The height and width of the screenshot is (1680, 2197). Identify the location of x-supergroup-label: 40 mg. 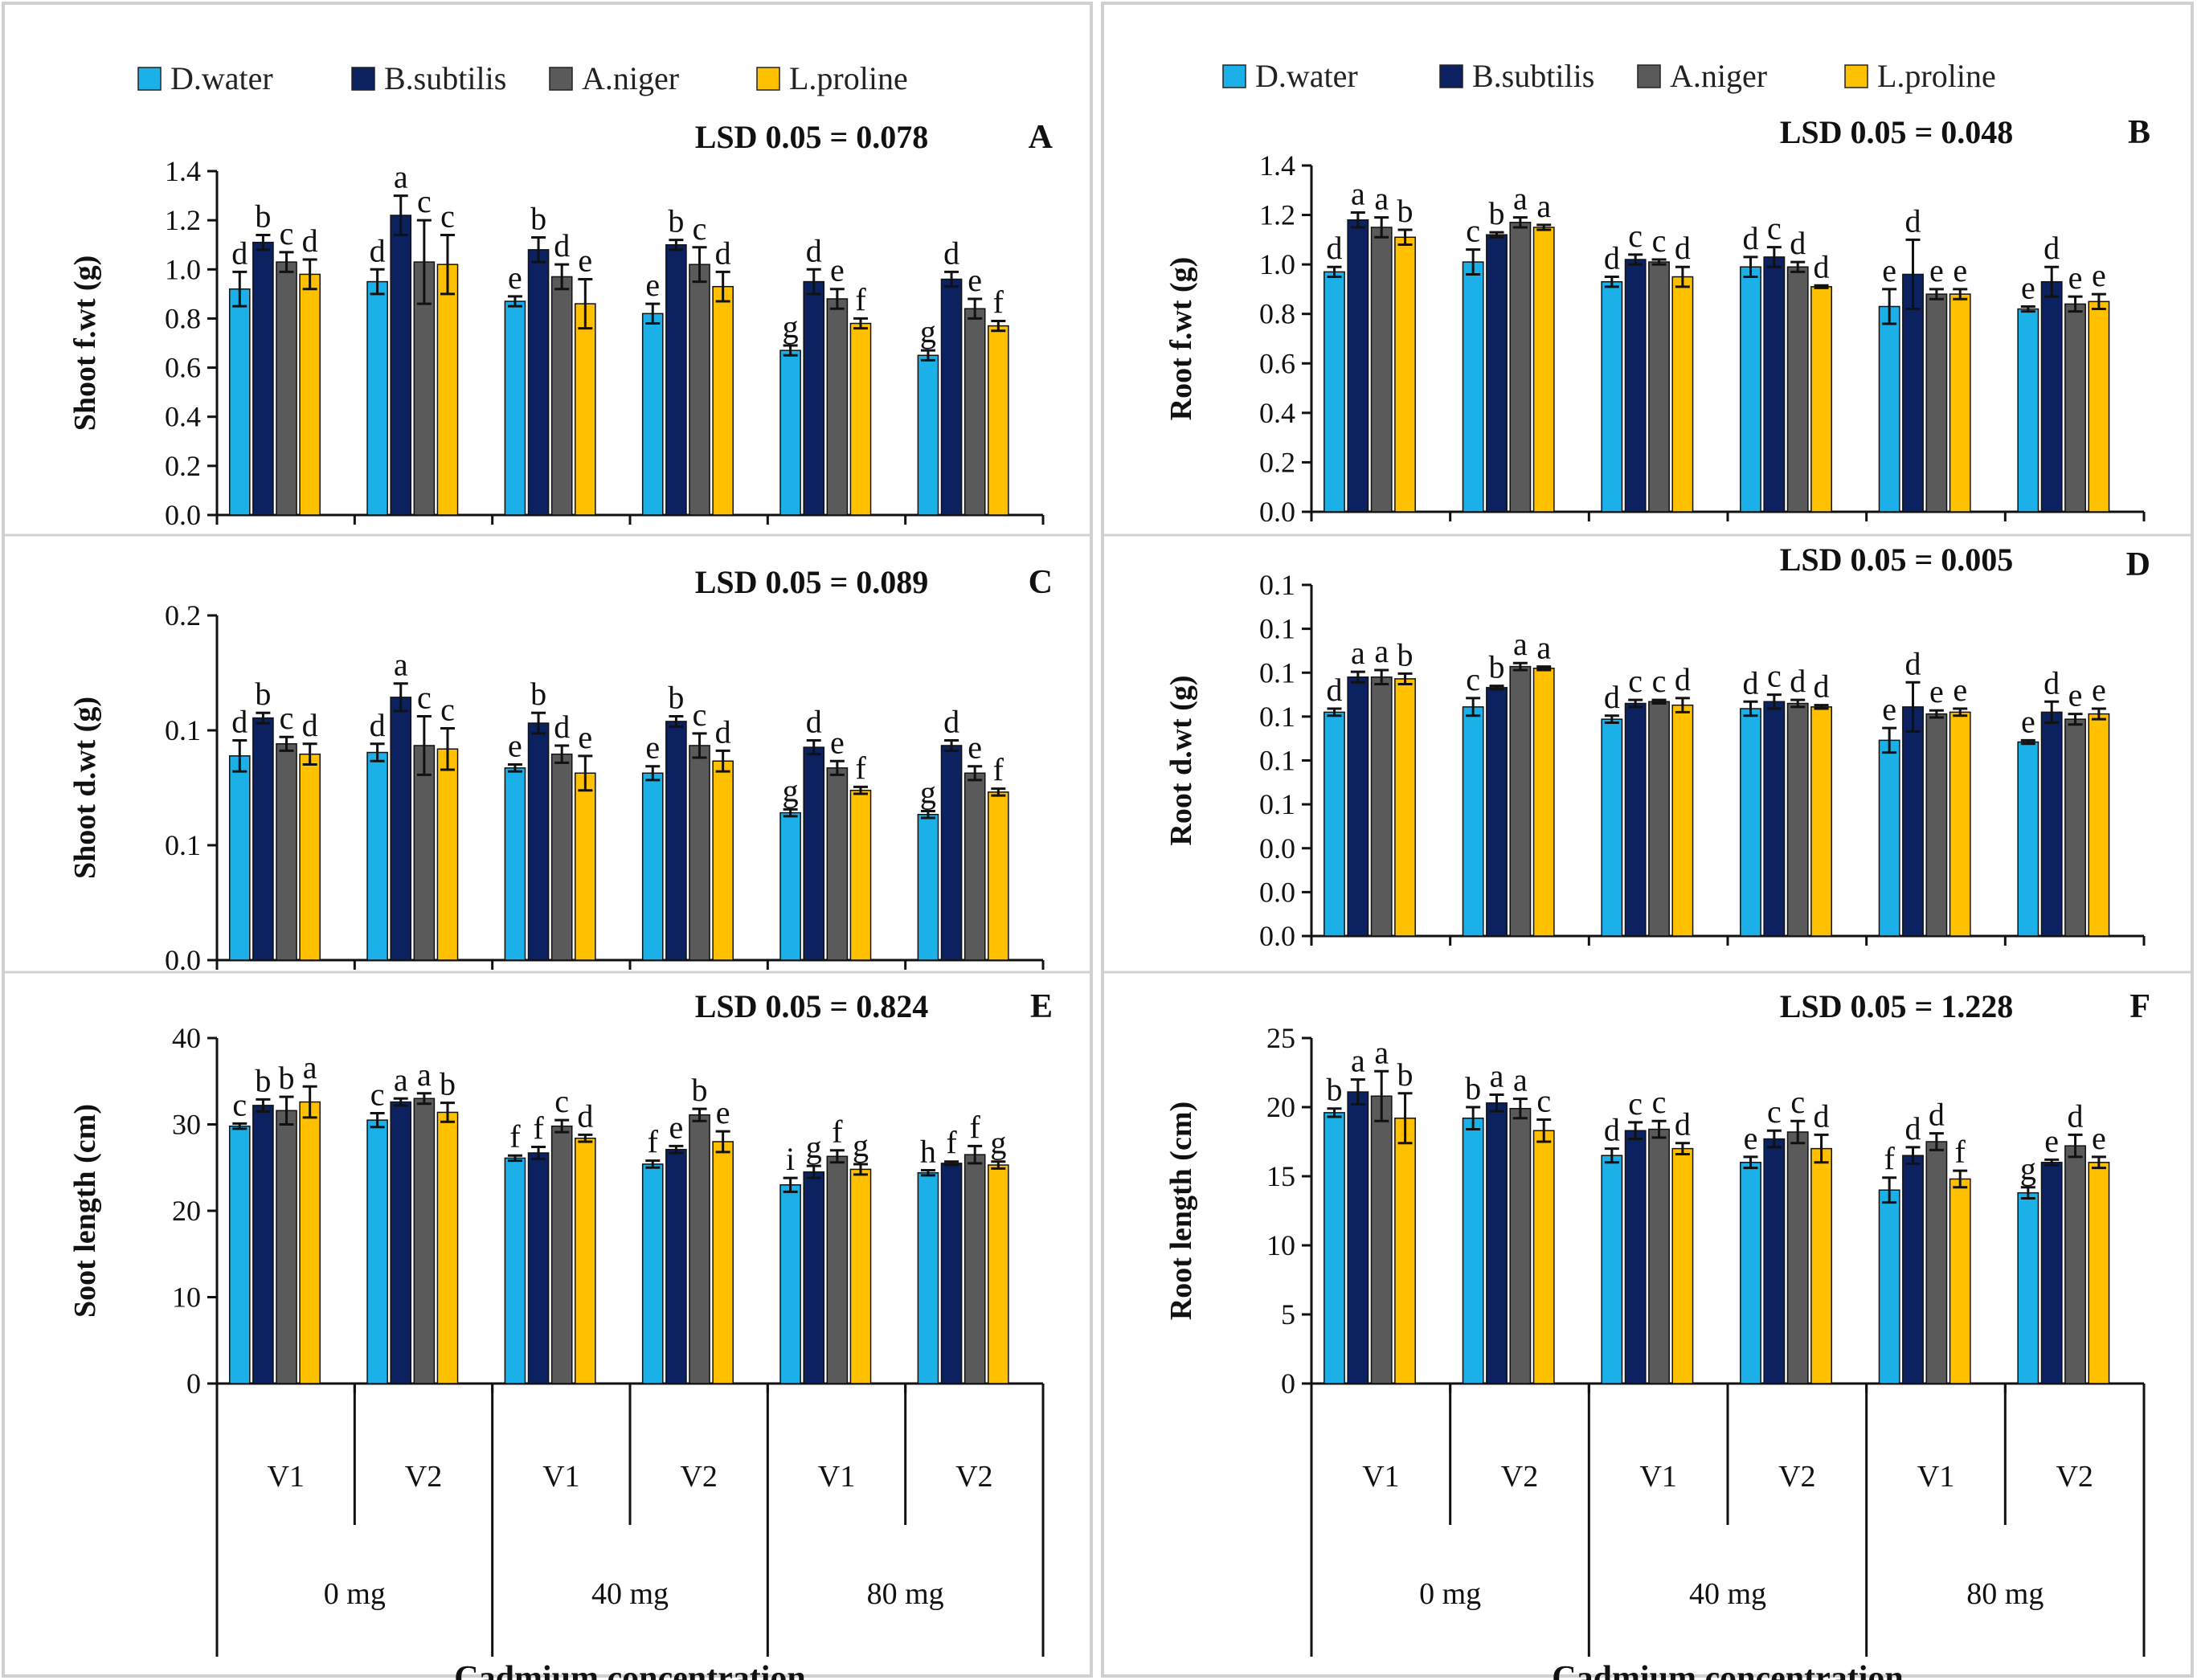
(1727, 1594).